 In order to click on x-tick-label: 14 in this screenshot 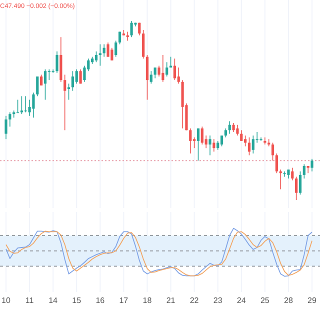, I will do `click(53, 300)`.